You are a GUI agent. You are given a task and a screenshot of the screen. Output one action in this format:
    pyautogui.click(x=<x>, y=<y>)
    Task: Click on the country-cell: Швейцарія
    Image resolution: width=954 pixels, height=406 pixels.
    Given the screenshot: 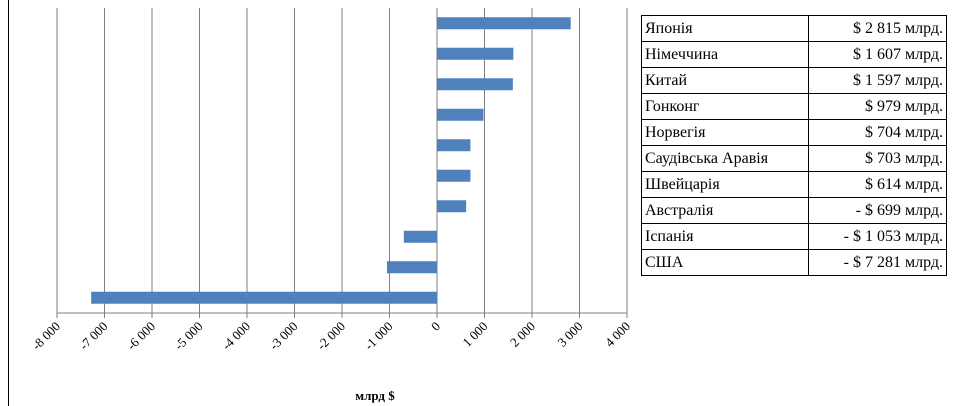 What is the action you would take?
    pyautogui.click(x=725, y=184)
    